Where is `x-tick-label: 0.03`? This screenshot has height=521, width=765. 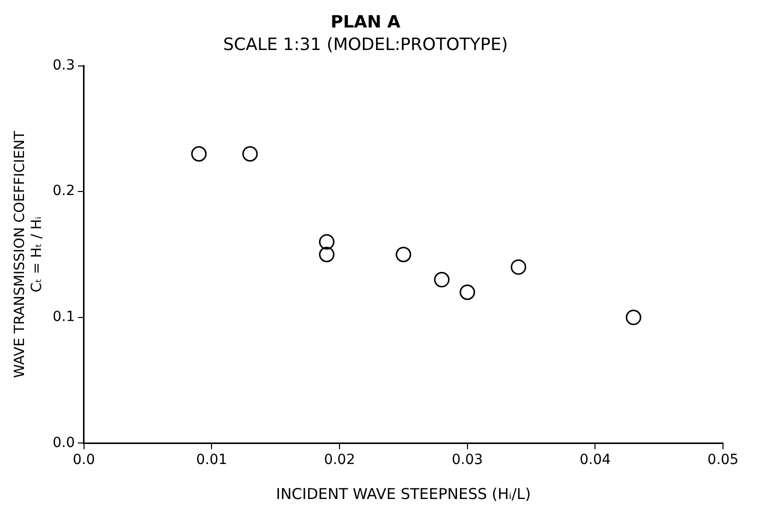
x-tick-label: 0.03 is located at coordinates (467, 460).